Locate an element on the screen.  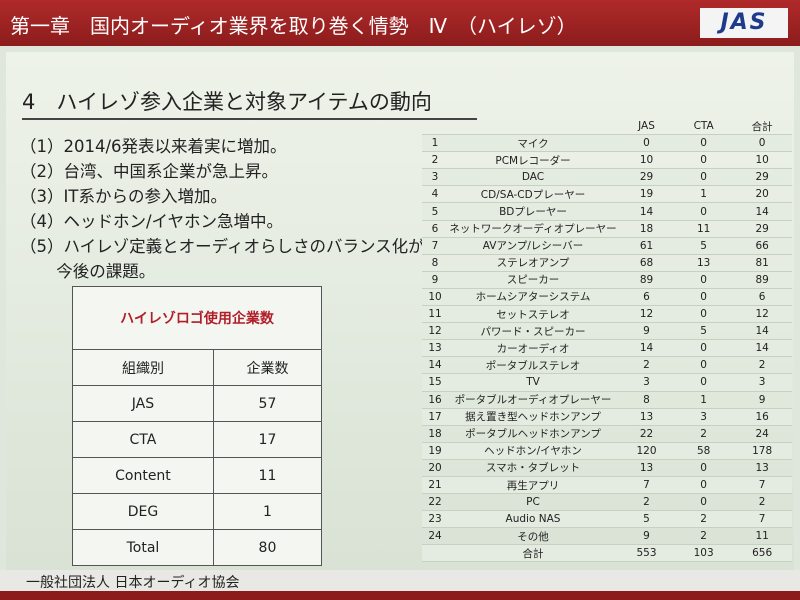
table-row: ハイレゾロゴ使用企業数 is located at coordinates (197, 318).